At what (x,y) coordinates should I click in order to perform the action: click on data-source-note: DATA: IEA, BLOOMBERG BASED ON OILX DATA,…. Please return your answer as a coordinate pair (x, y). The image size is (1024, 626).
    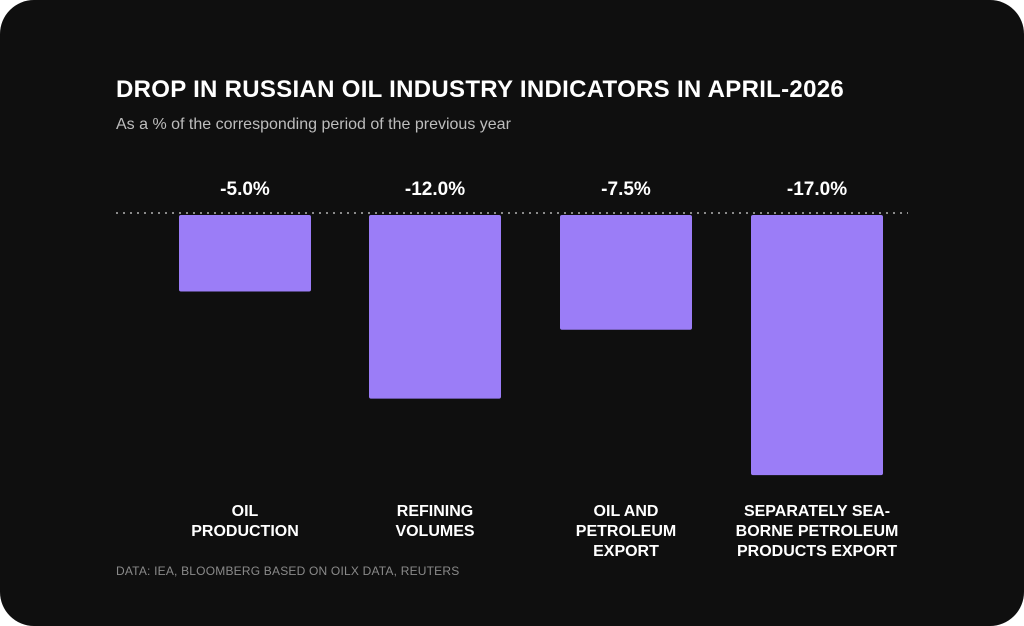
    Looking at the image, I should click on (288, 571).